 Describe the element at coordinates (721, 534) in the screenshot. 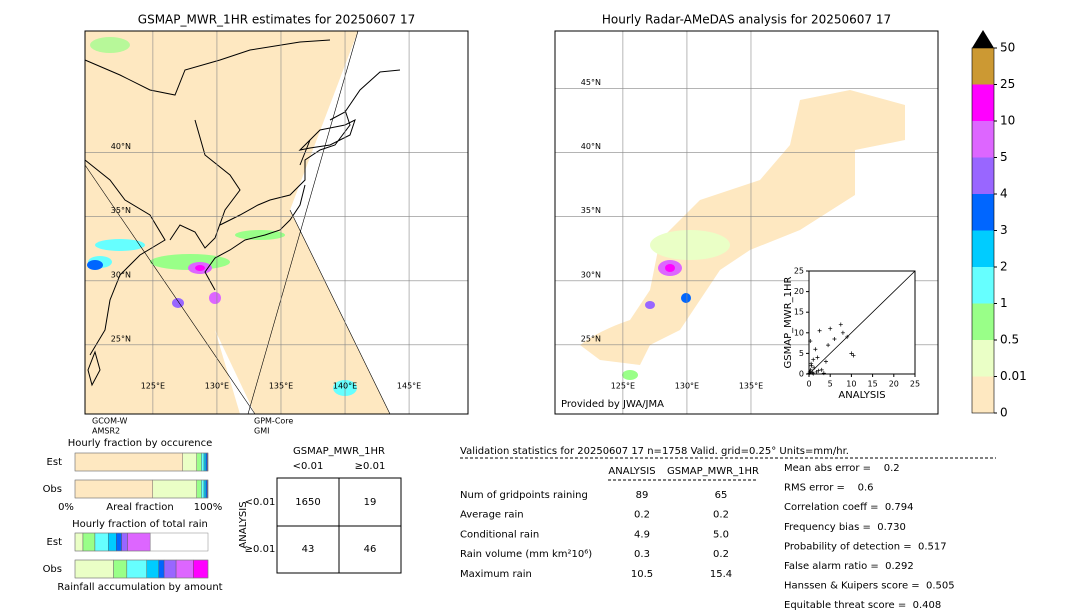

I see `stat-value: 5.0` at that location.